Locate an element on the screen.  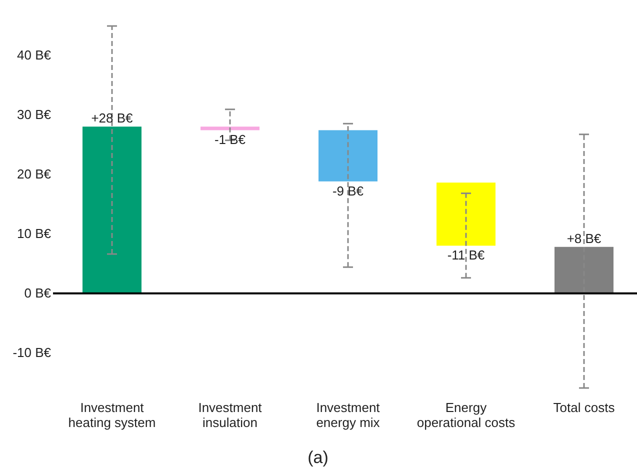
data-label: -1 B€ is located at coordinates (230, 140).